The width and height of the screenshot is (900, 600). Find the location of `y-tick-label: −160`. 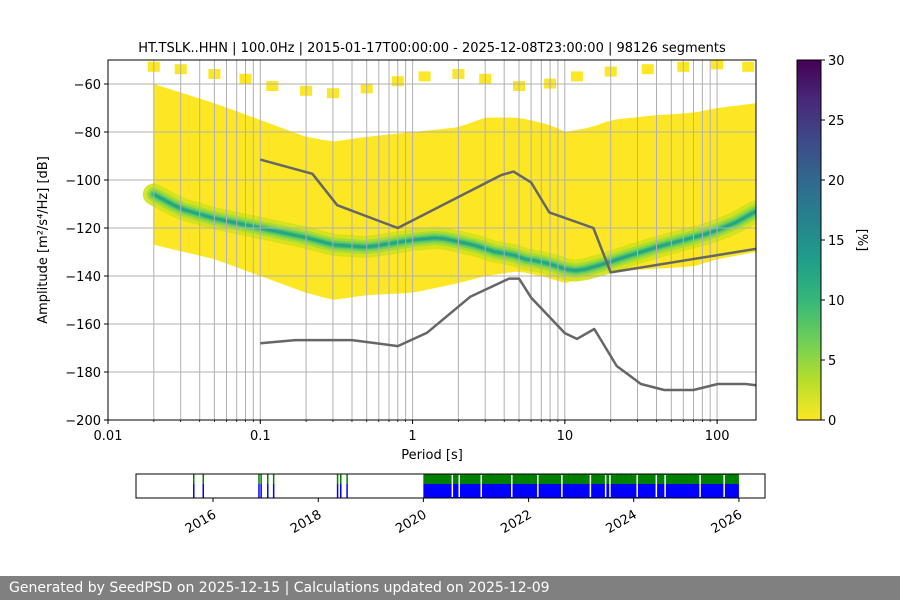

y-tick-label: −160 is located at coordinates (83, 325).